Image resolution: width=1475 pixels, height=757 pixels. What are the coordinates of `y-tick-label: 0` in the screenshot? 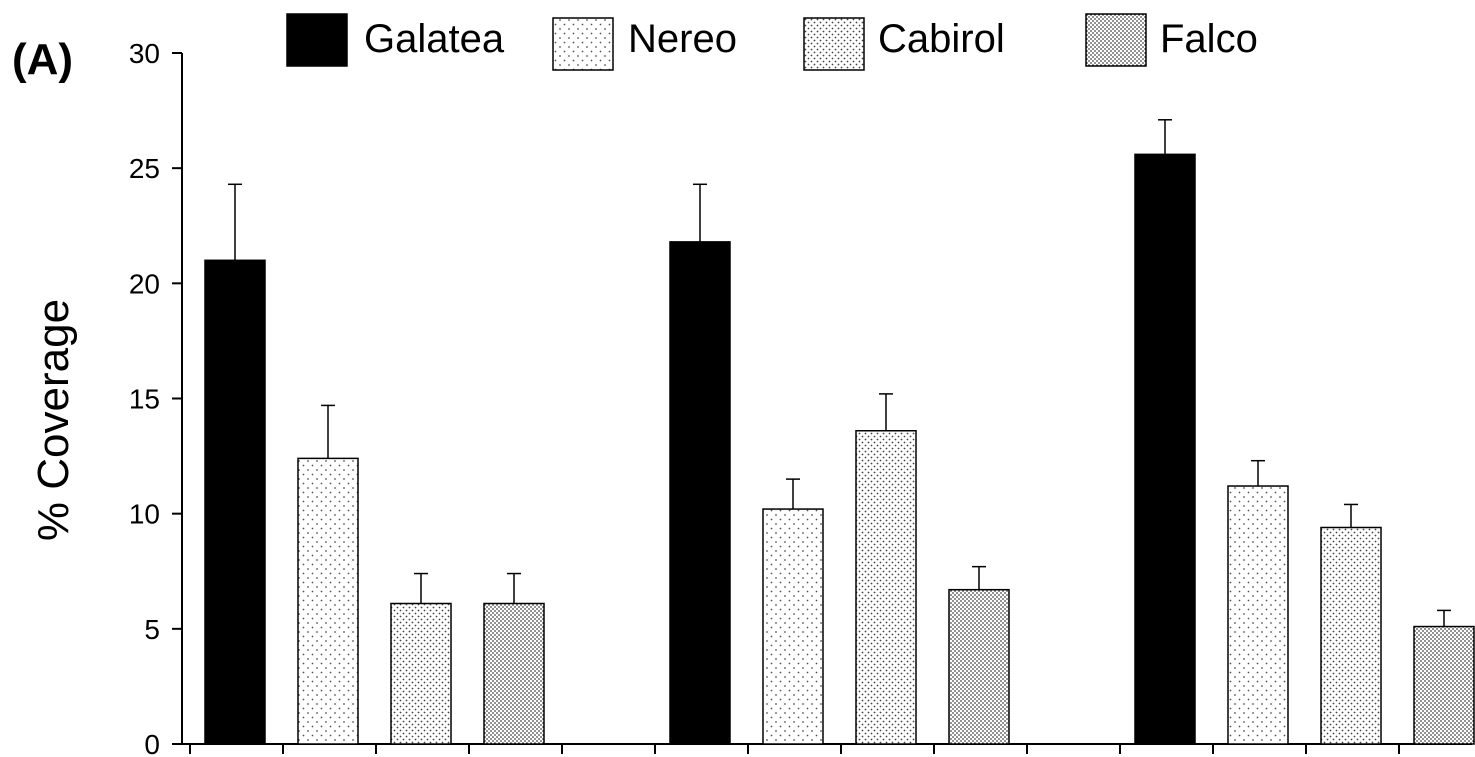 It's located at (152, 743).